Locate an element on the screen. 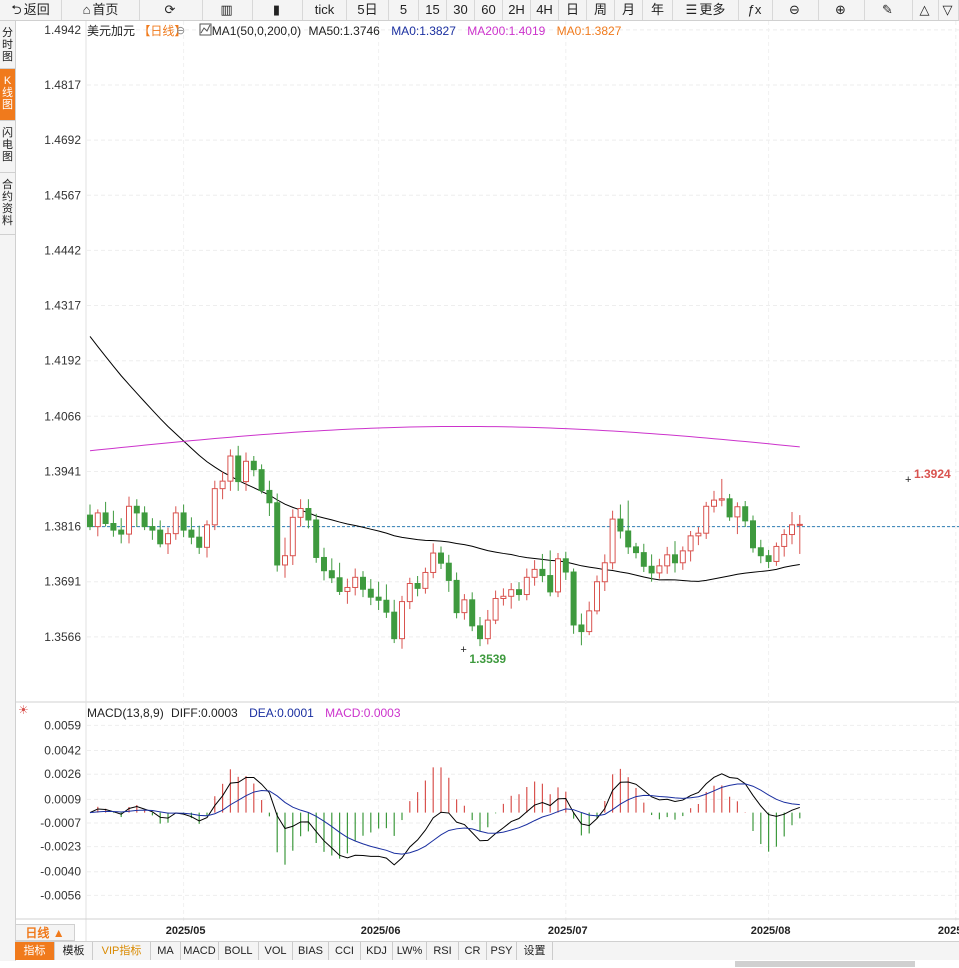 Image resolution: width=959 pixels, height=968 pixels. toolbar-home-button: ⌂ 首页 is located at coordinates (101, 10).